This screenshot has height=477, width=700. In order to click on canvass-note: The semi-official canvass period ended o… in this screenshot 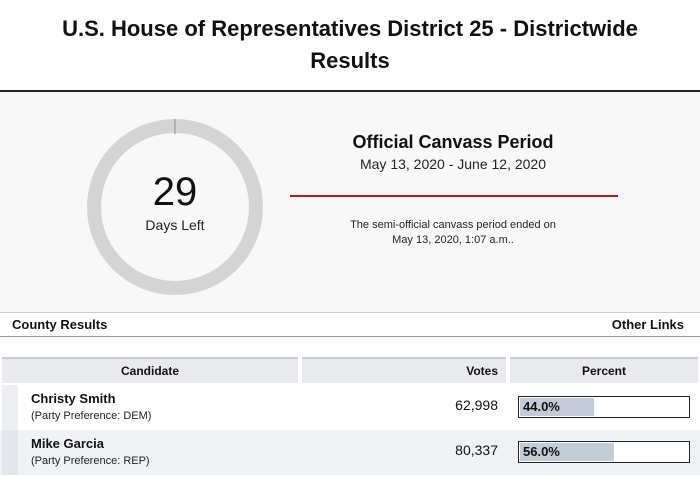, I will do `click(453, 232)`.